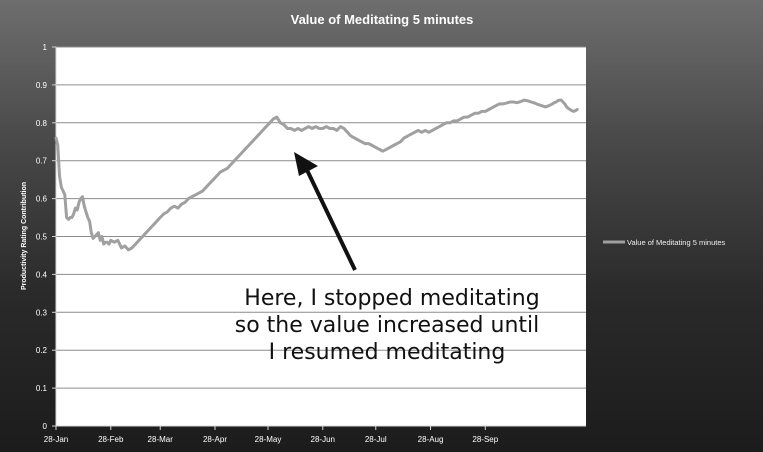 This screenshot has width=763, height=452. What do you see at coordinates (306, 164) in the screenshot?
I see `annotation-arrowhead` at bounding box center [306, 164].